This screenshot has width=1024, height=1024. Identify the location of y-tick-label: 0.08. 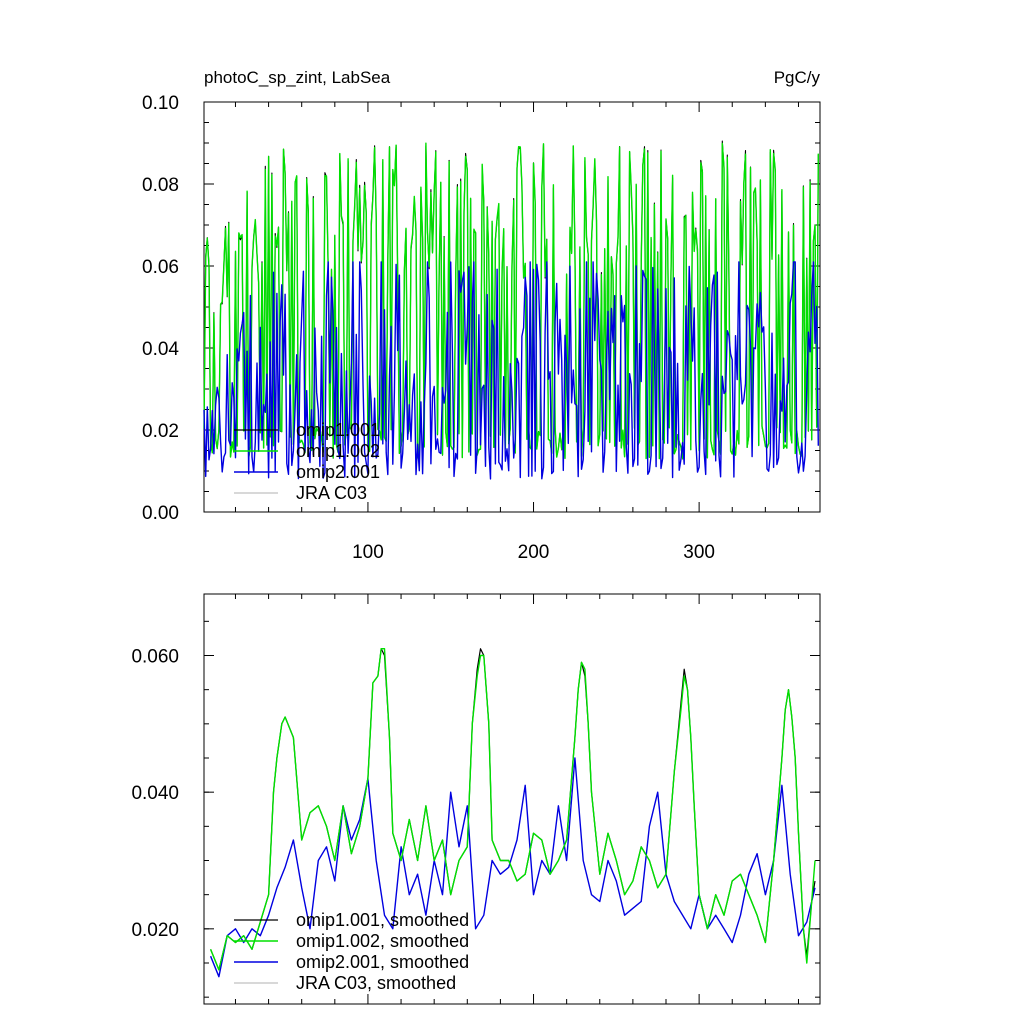
(160, 185).